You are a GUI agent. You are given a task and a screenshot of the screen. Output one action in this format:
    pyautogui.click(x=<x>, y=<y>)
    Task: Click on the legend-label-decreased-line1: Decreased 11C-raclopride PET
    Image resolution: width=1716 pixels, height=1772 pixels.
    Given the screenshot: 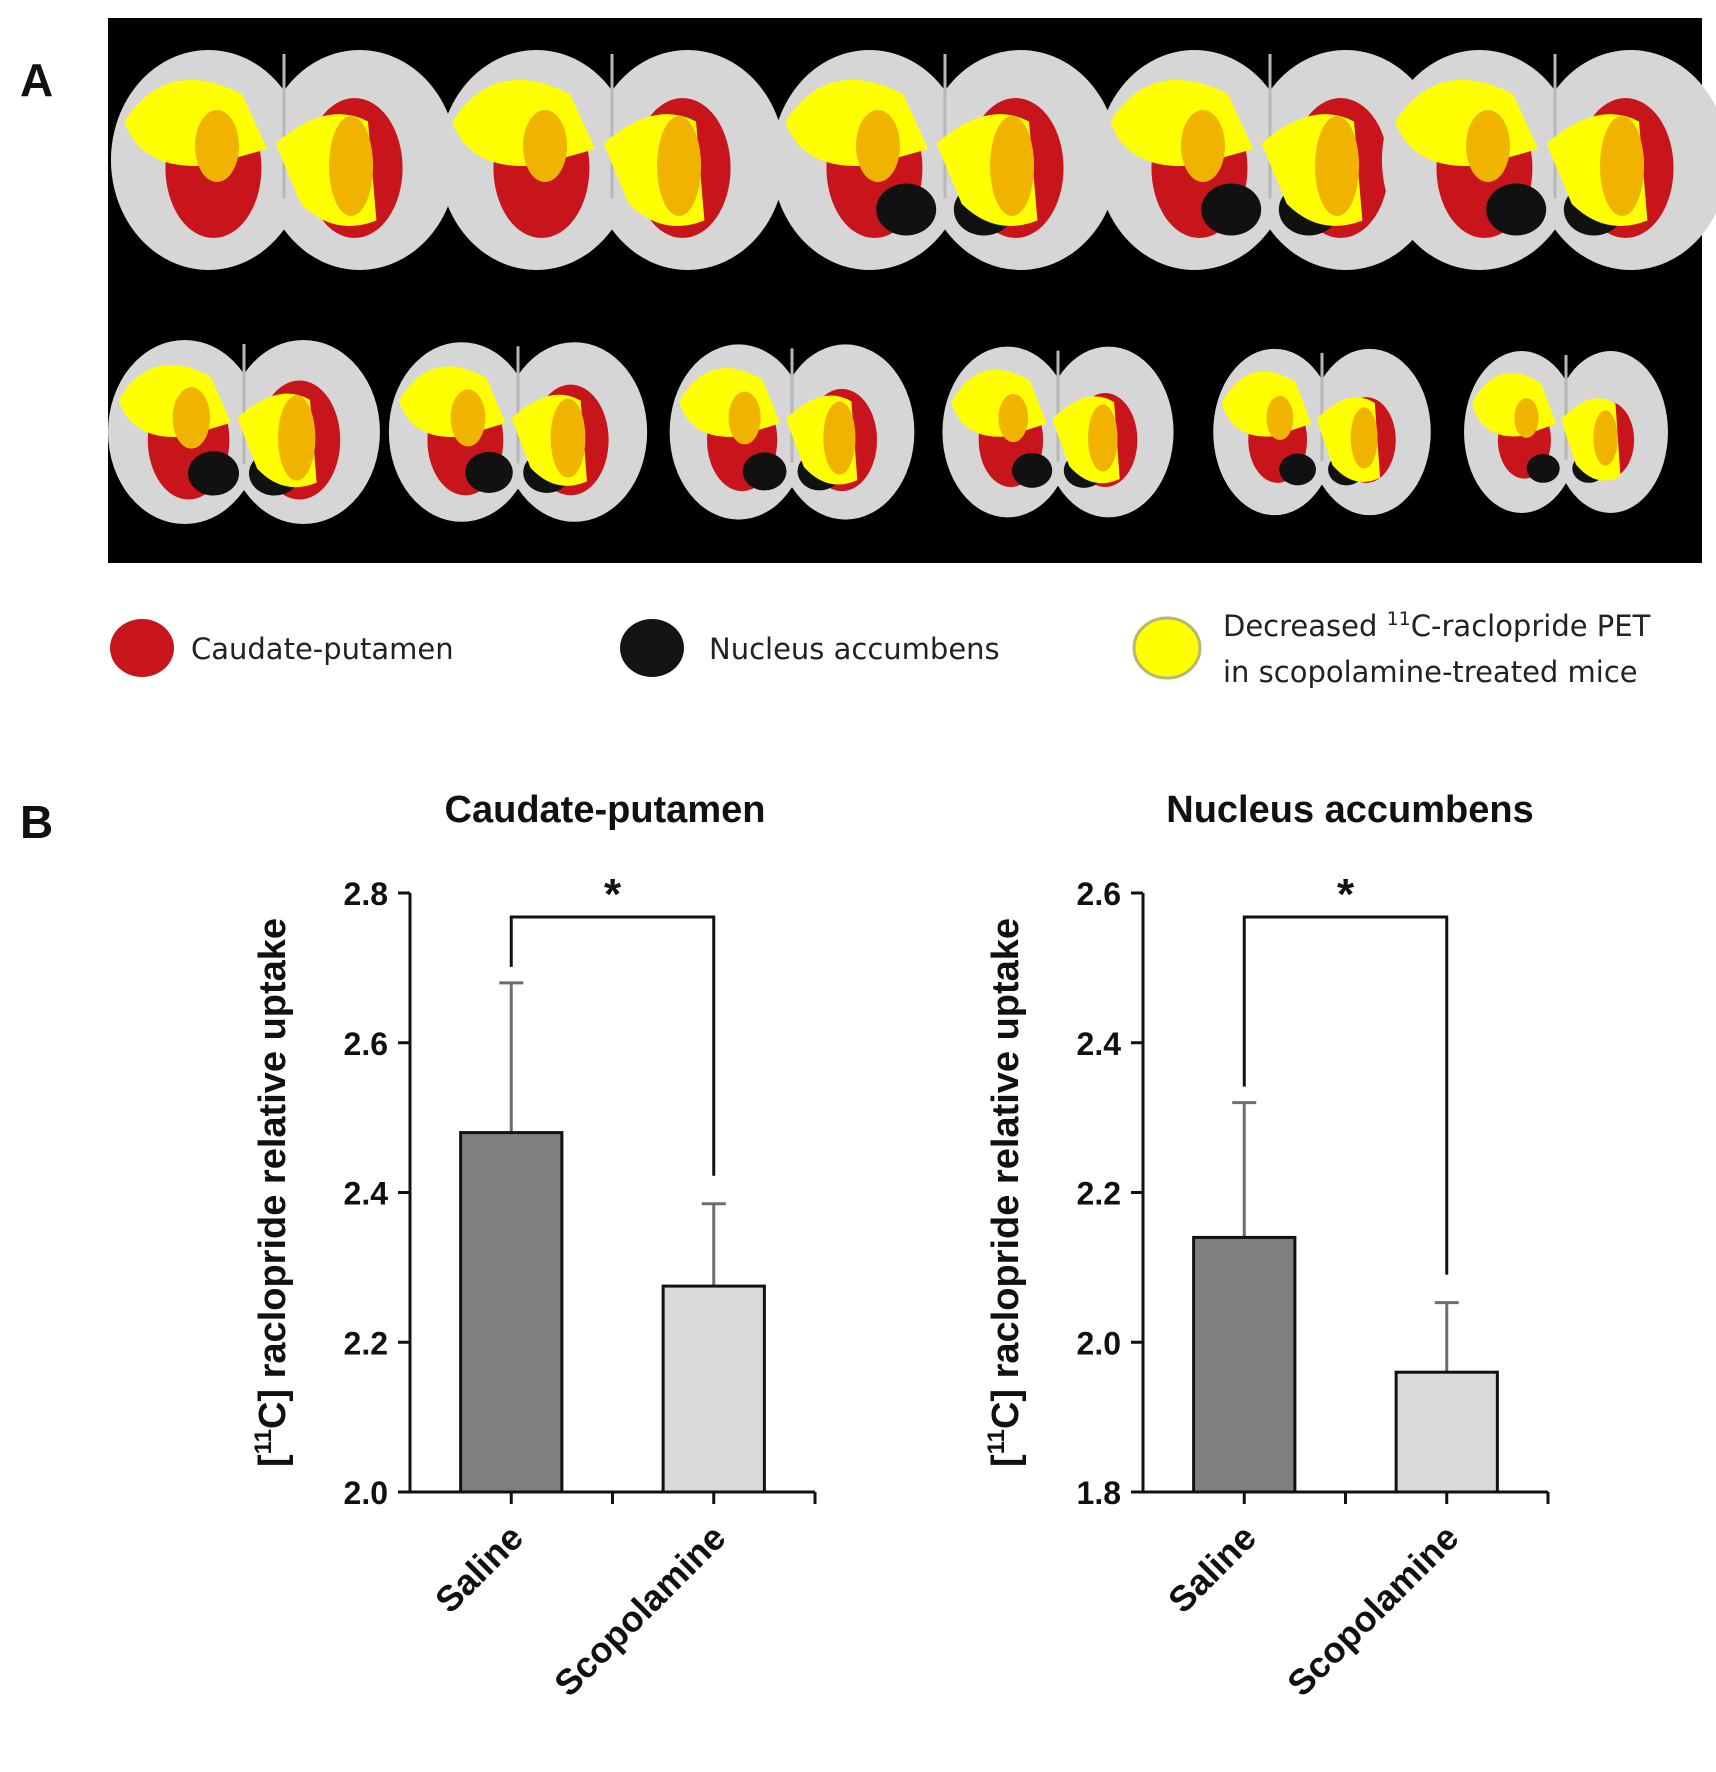 What is the action you would take?
    pyautogui.click(x=1437, y=625)
    